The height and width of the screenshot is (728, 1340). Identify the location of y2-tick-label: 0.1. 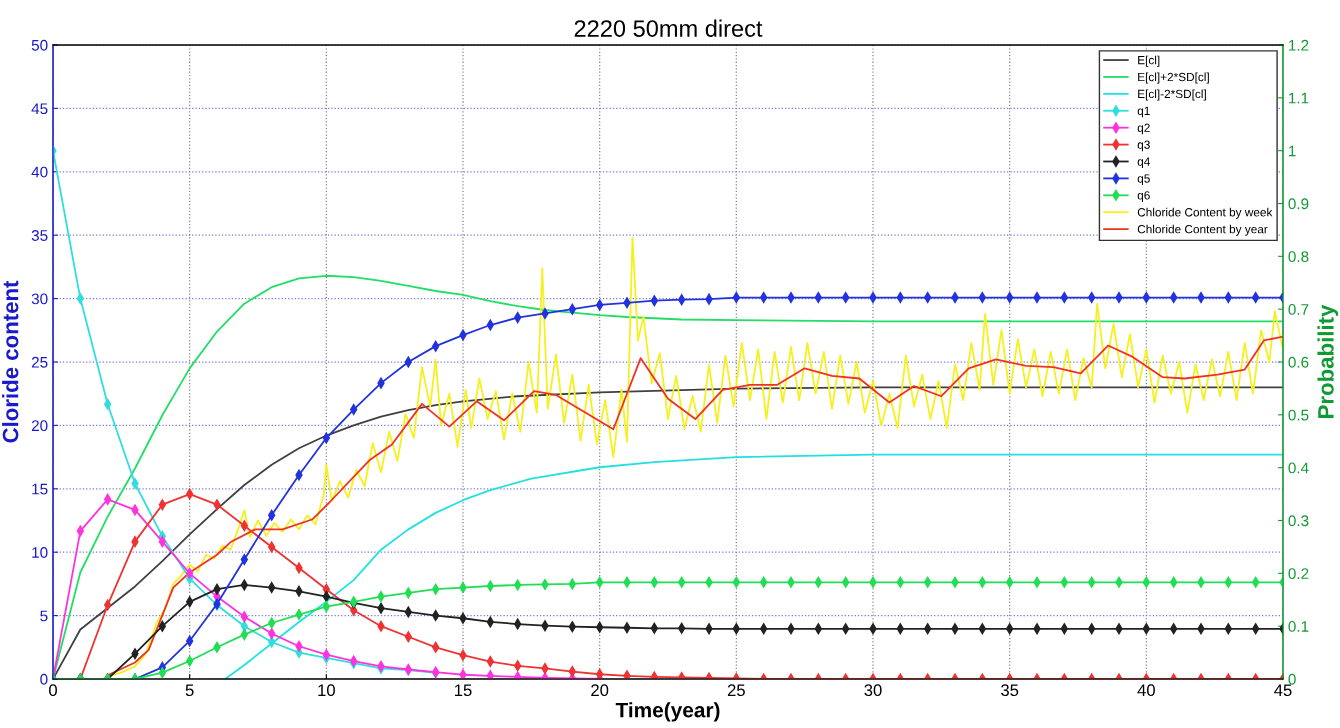
(1298, 626).